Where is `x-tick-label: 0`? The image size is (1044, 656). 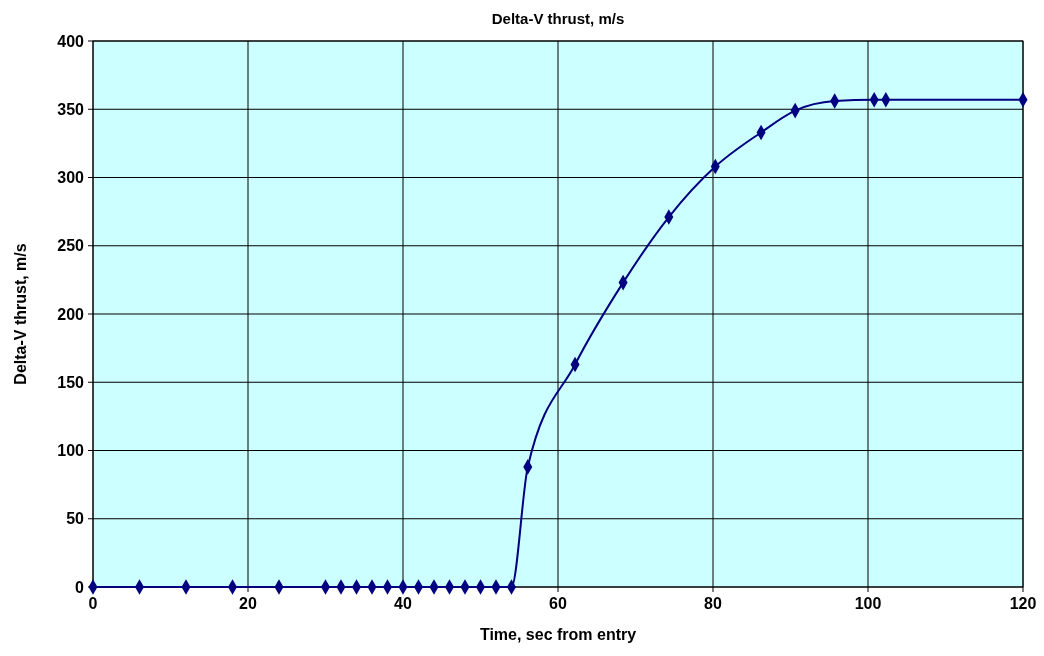
x-tick-label: 0 is located at coordinates (93, 603).